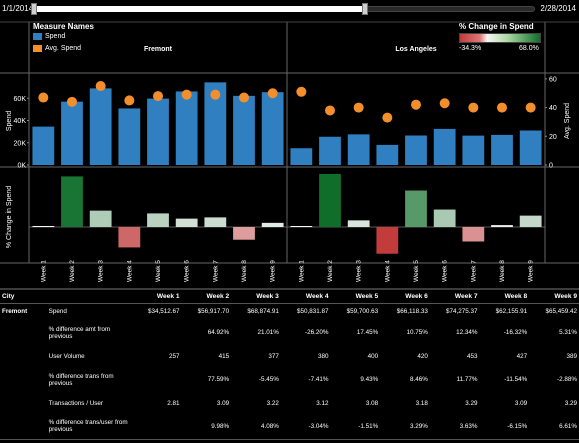 The height and width of the screenshot is (443, 579). What do you see at coordinates (421, 403) in the screenshot?
I see `table-cell-value: 3.18` at bounding box center [421, 403].